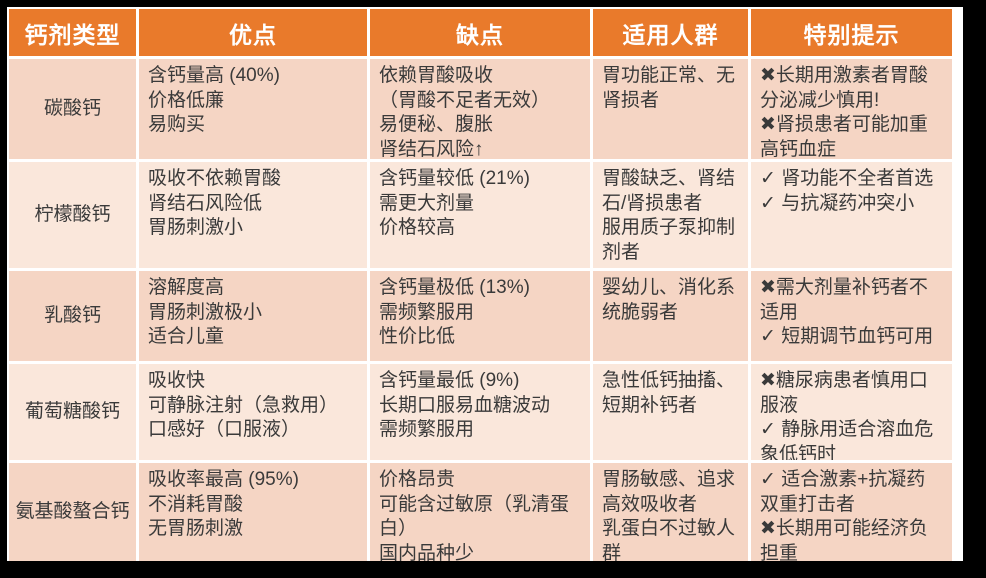  Describe the element at coordinates (669, 492) in the screenshot. I see `people-line: 胃肠敏感、追求高效吸收者` at that location.